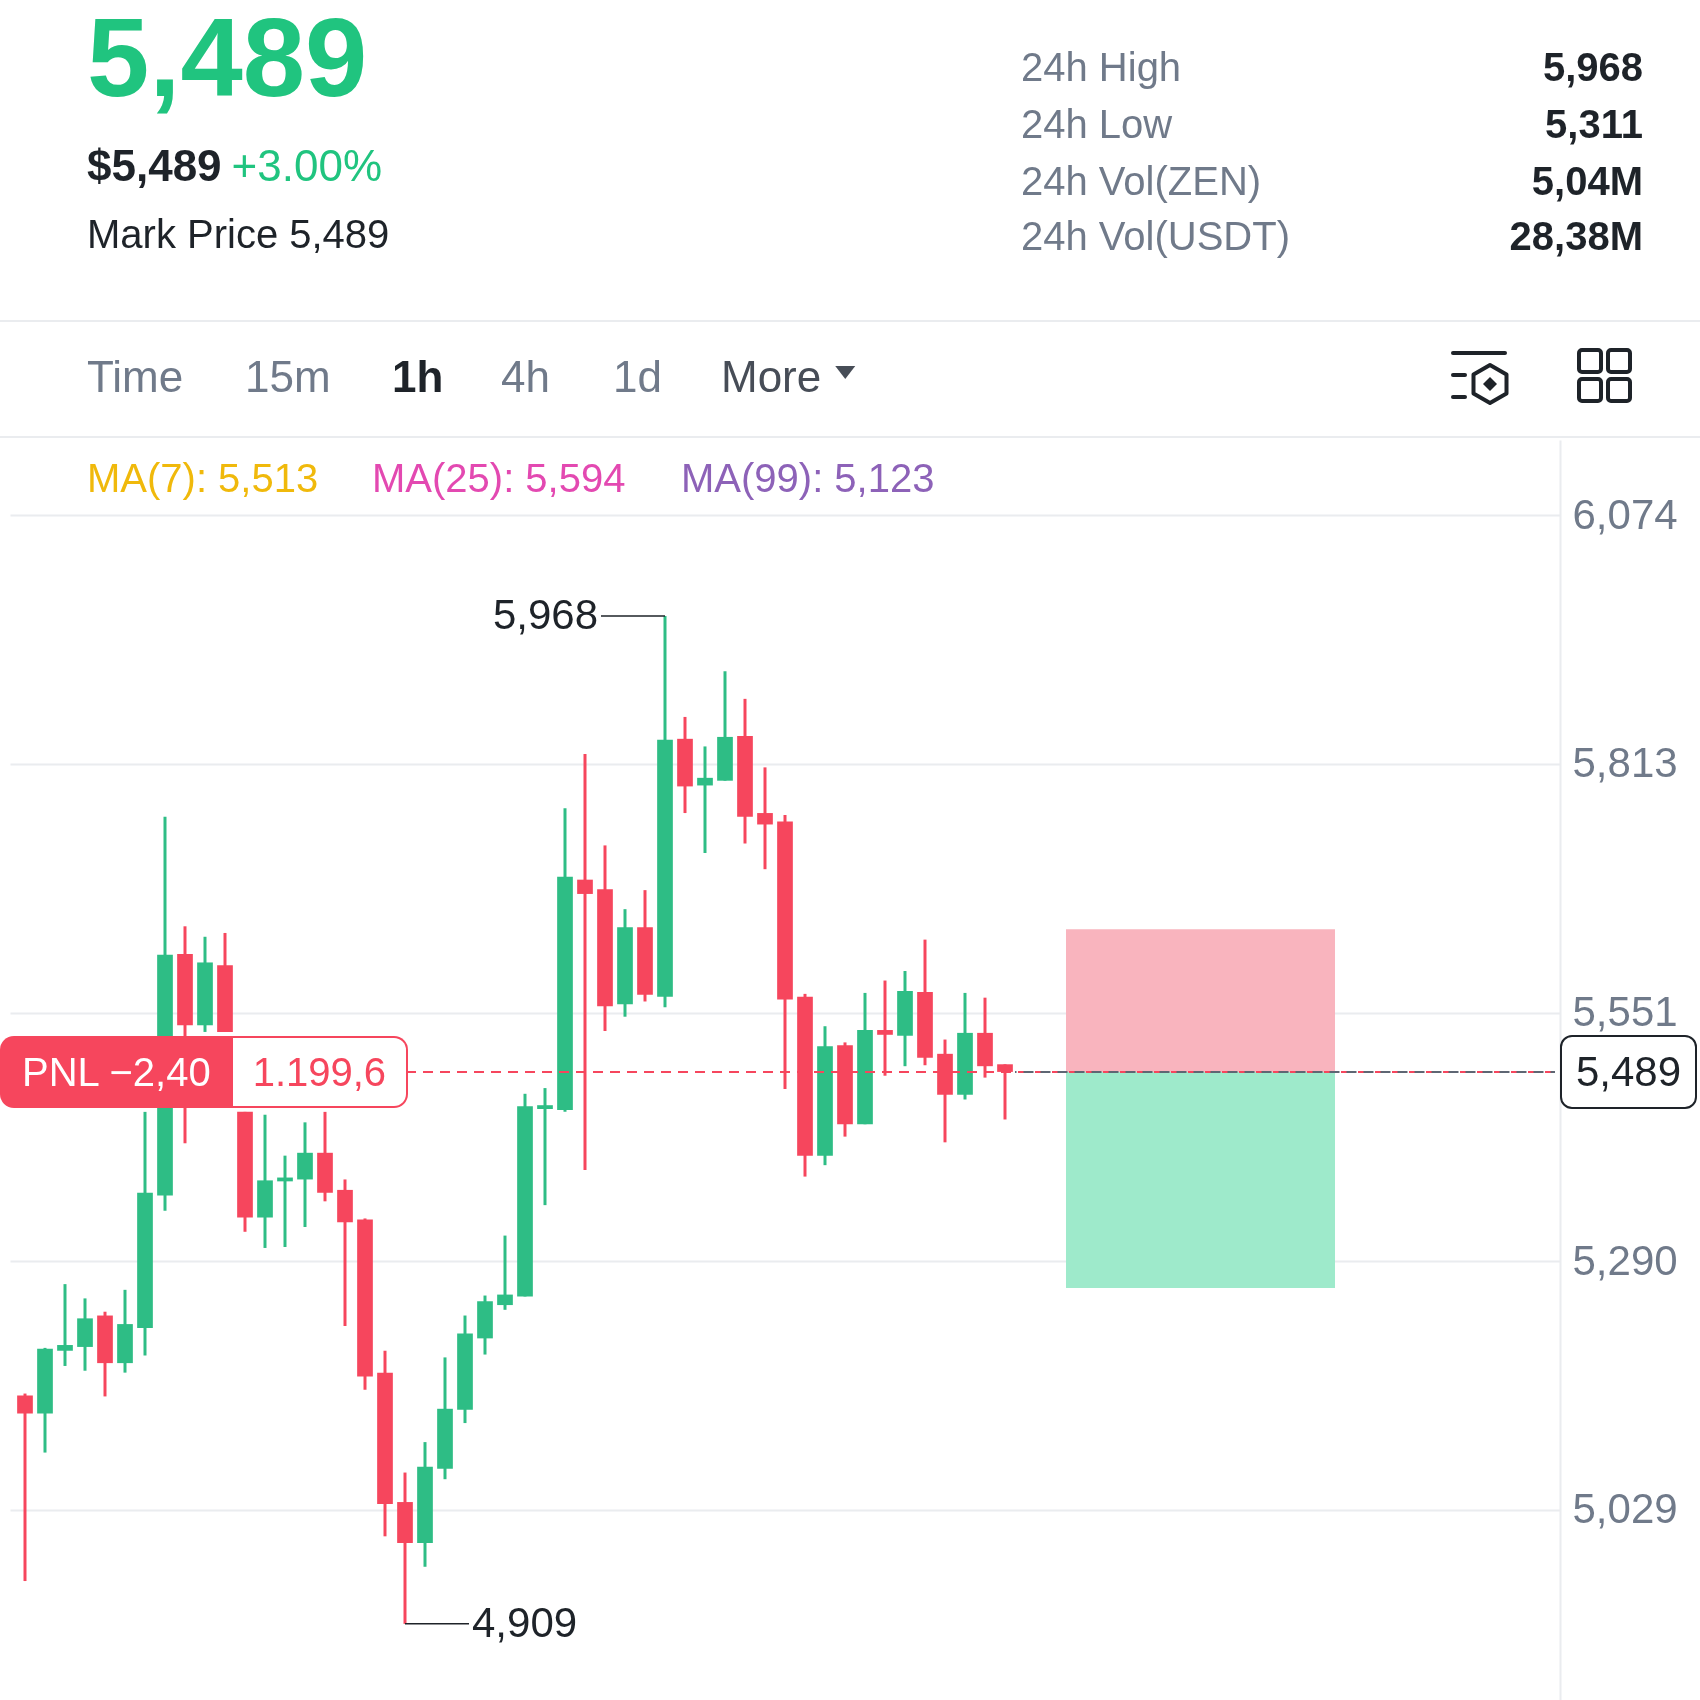 Image resolution: width=1700 pixels, height=1700 pixels. Describe the element at coordinates (808, 478) in the screenshot. I see `annotation: MA(99): 5,123` at that location.